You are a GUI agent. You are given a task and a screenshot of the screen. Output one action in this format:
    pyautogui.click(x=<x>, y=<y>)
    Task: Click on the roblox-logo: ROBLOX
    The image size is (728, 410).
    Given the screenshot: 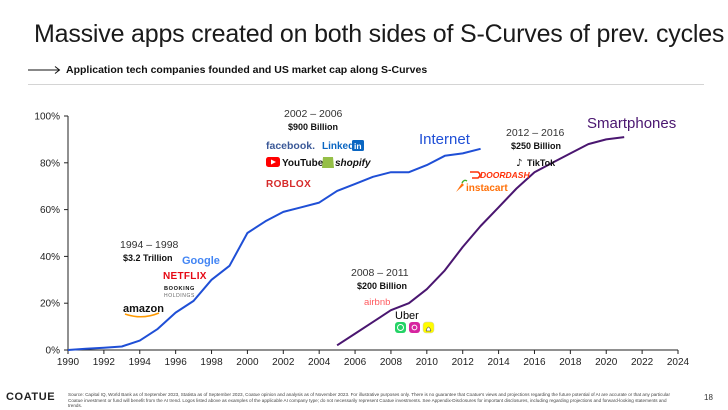 What is the action you would take?
    pyautogui.click(x=288, y=184)
    